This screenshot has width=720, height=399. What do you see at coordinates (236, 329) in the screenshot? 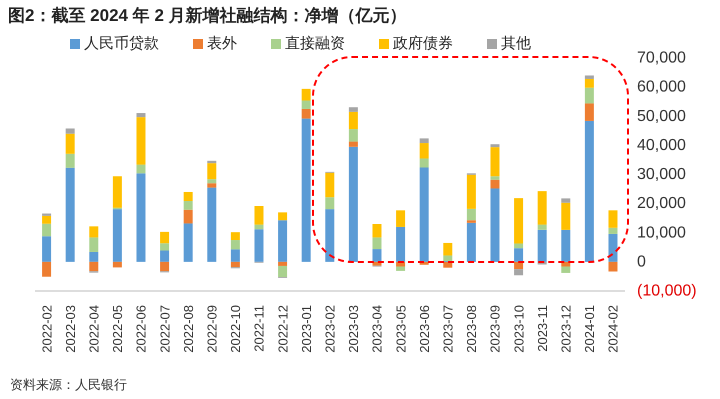
I see `x-tick-label: 2022-10` at bounding box center [236, 329].